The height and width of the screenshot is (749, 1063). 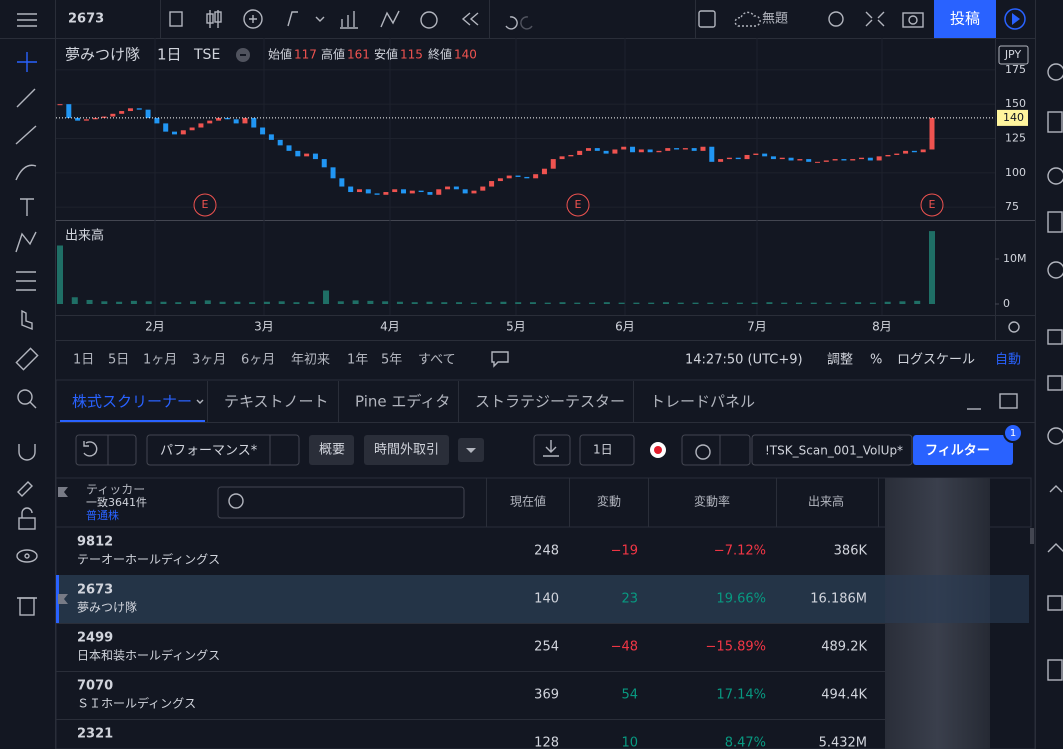 I want to click on scan-selector: !TSK_Scan_001_VolUp*, so click(x=834, y=451).